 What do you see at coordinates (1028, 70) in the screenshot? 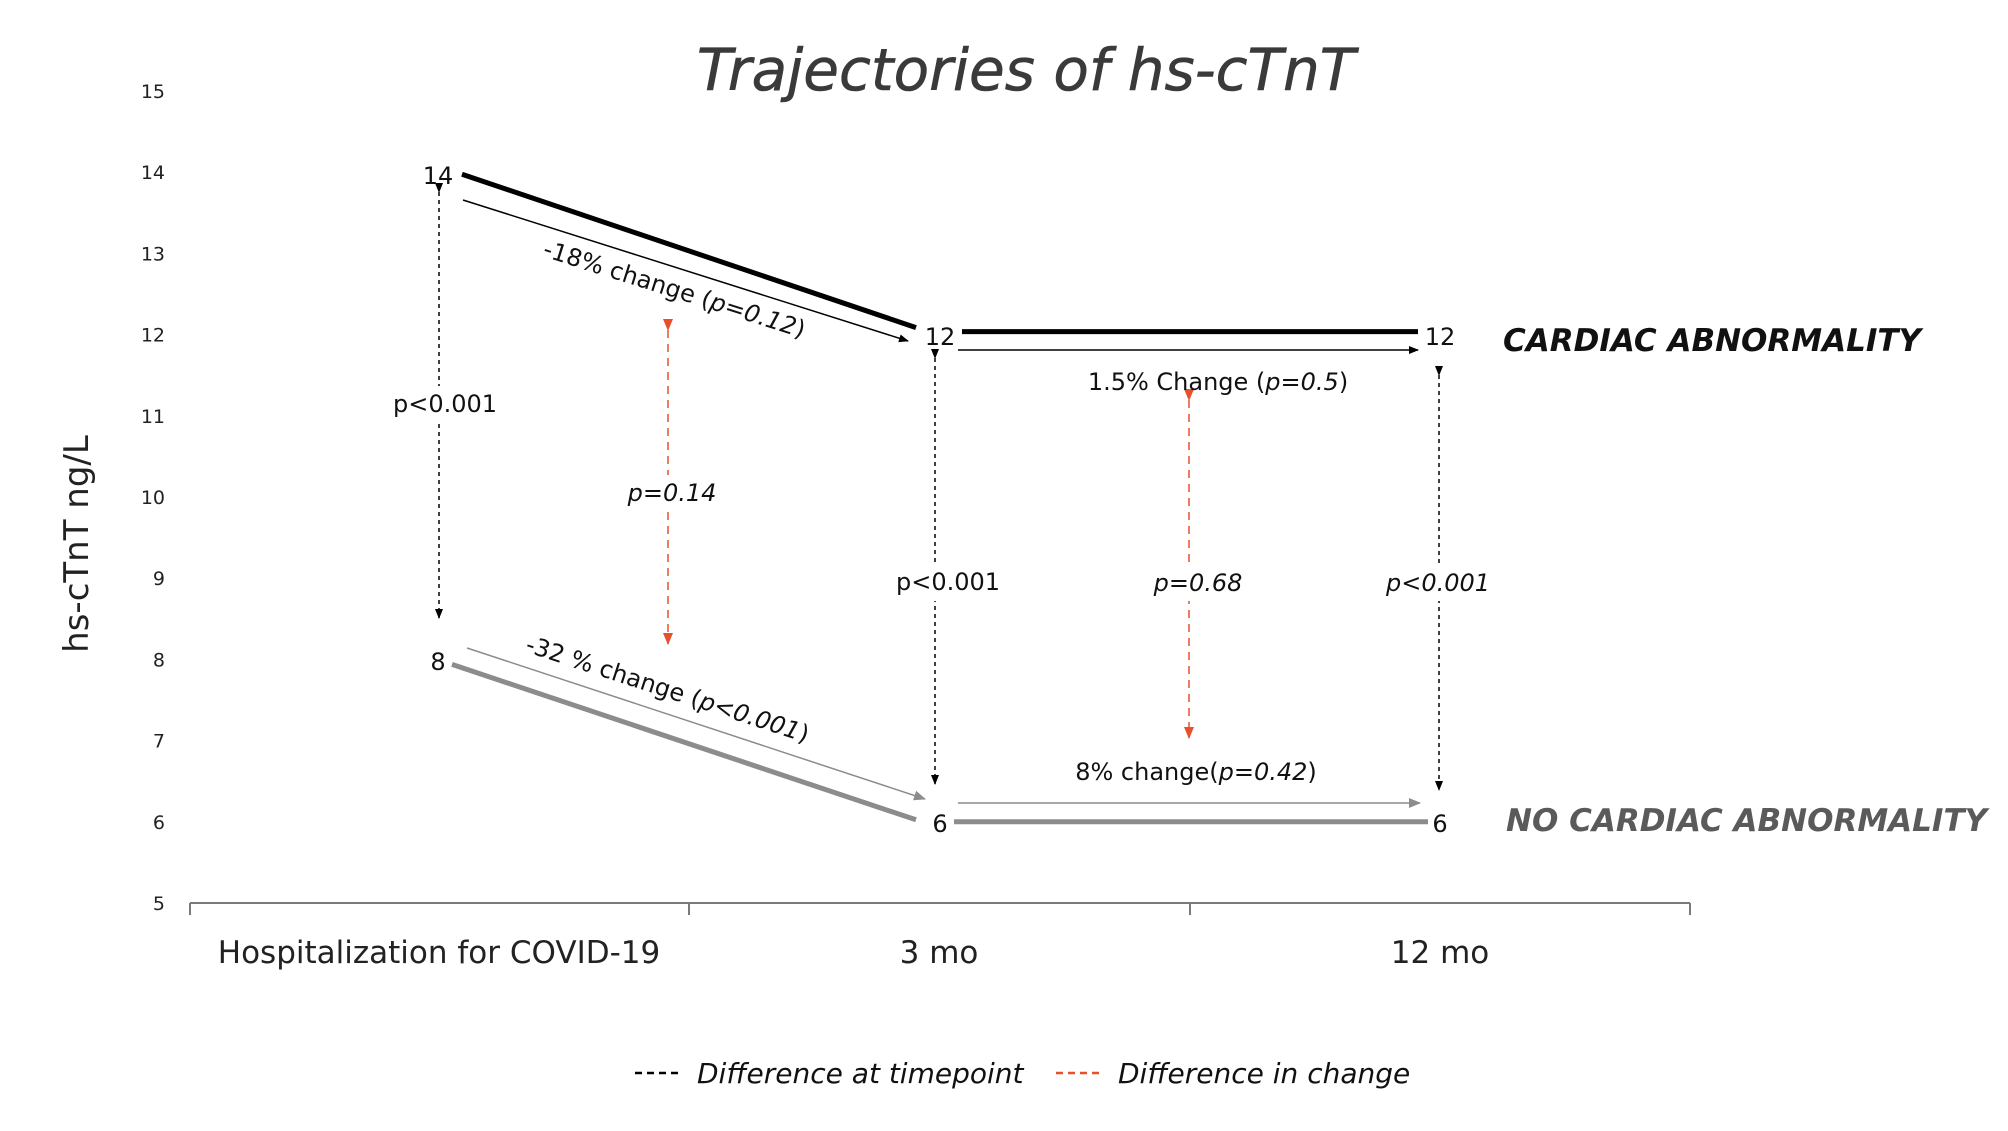
I see `chart-title: Trajectories of hs-cTnT` at bounding box center [1028, 70].